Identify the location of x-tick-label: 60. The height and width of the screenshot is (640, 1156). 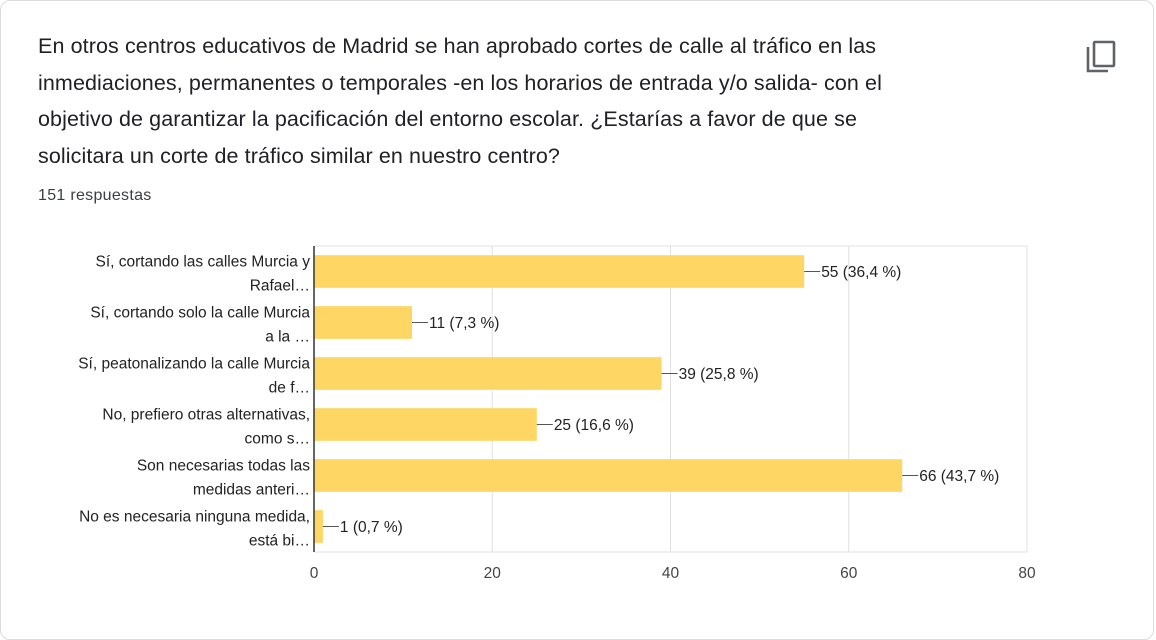
(849, 573).